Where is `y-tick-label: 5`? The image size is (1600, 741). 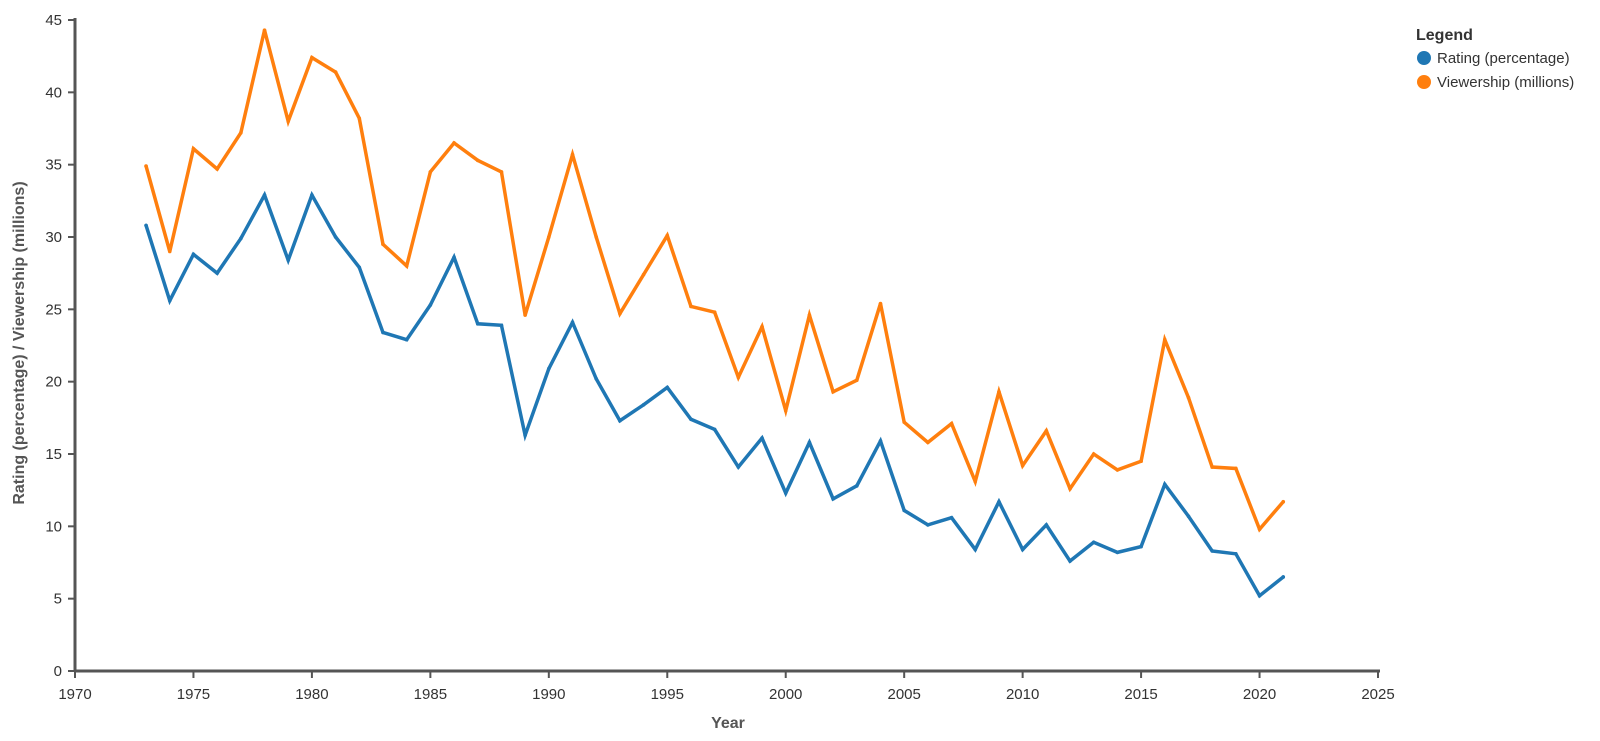
y-tick-label: 5 is located at coordinates (58, 599).